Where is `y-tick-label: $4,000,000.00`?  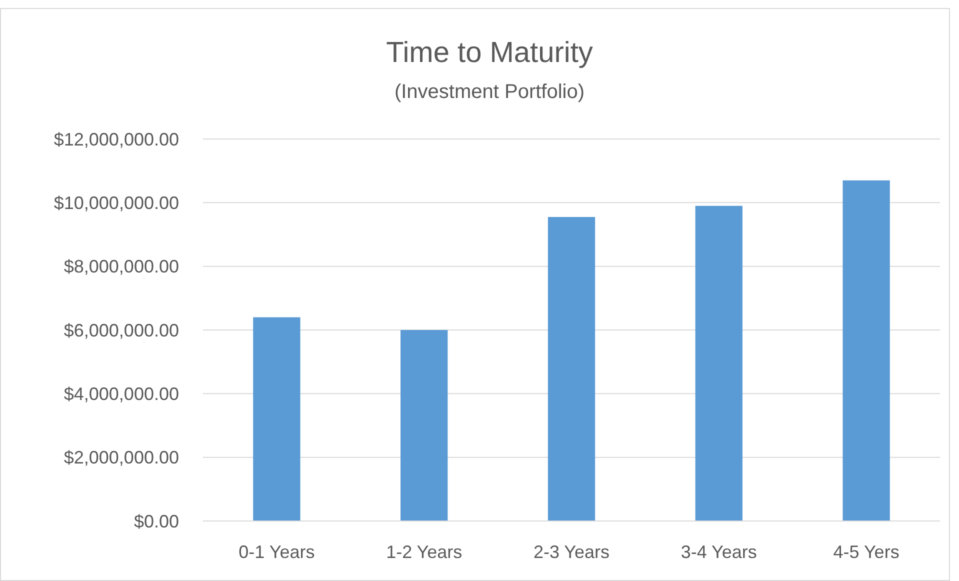 y-tick-label: $4,000,000.00 is located at coordinates (121, 394).